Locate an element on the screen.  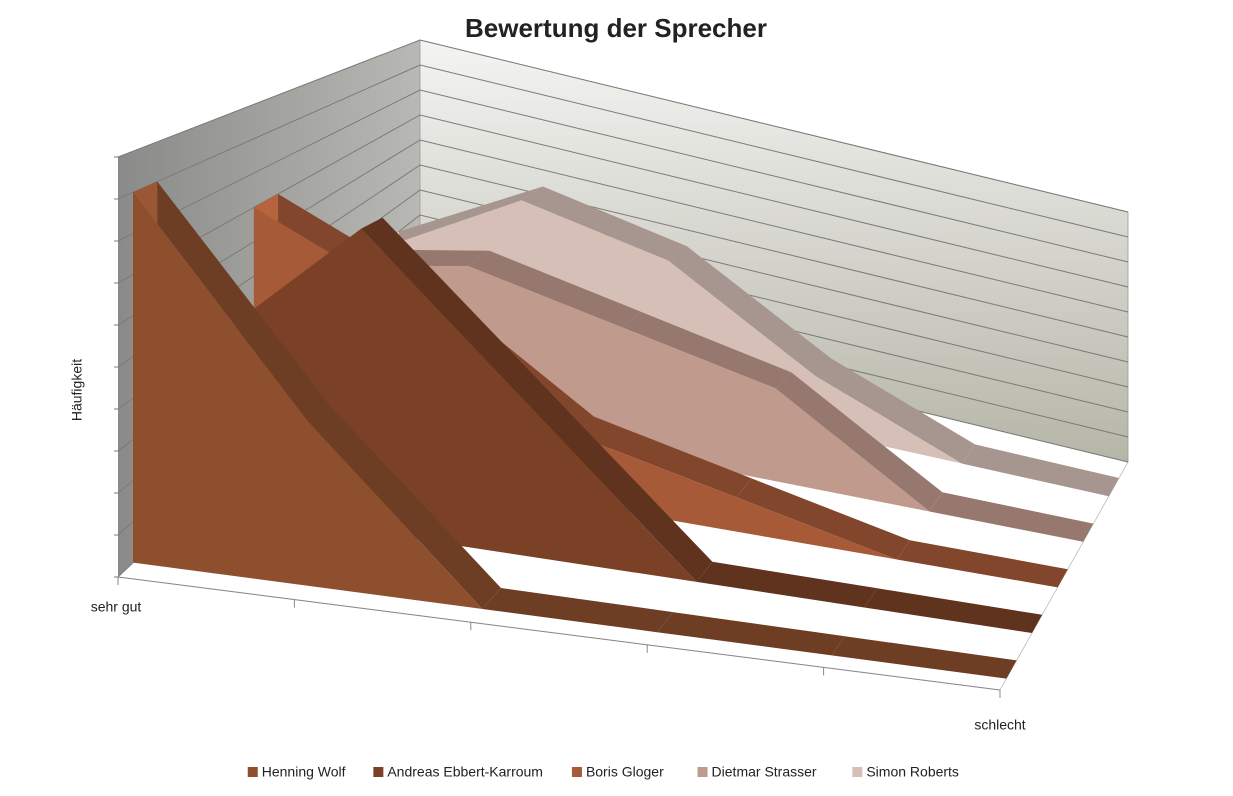
legend-label: Boris Gloger is located at coordinates (625, 772).